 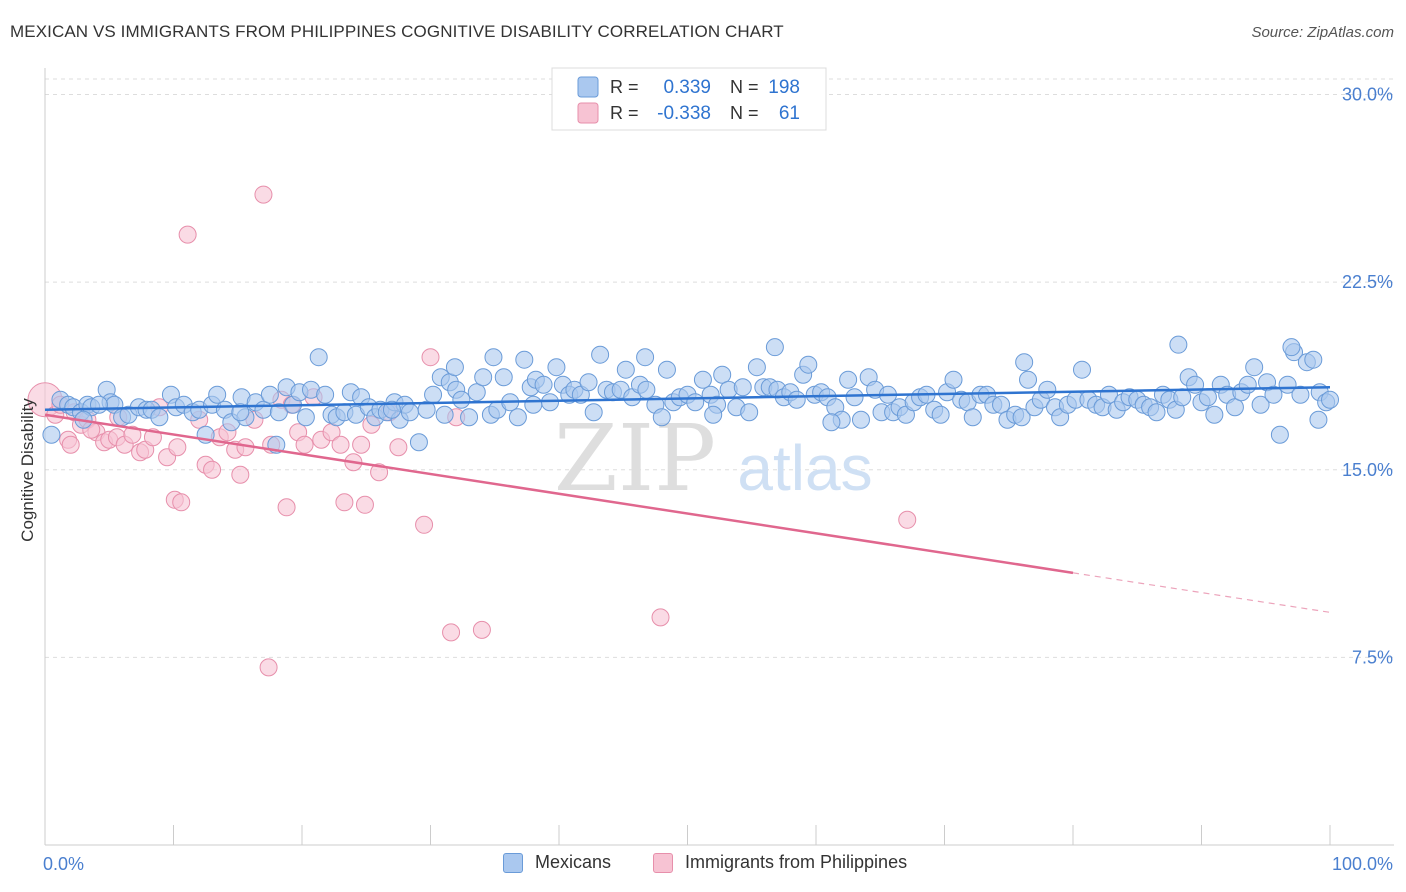 What do you see at coordinates (796, 862) in the screenshot?
I see `legend-label-philippines: Immigrants from Philippines` at bounding box center [796, 862].